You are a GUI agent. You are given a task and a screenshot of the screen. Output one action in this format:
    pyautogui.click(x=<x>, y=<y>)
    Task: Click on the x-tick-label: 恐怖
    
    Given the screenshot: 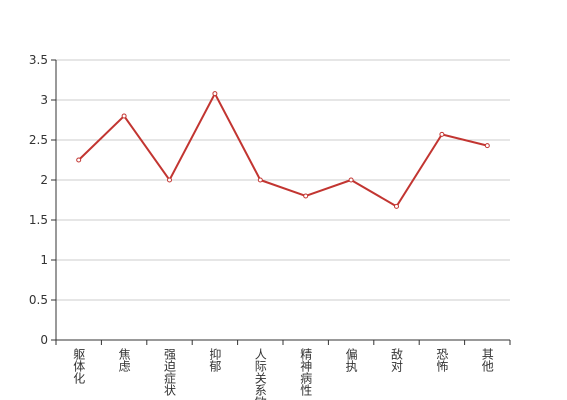 What is the action you would take?
    pyautogui.click(x=442, y=360)
    